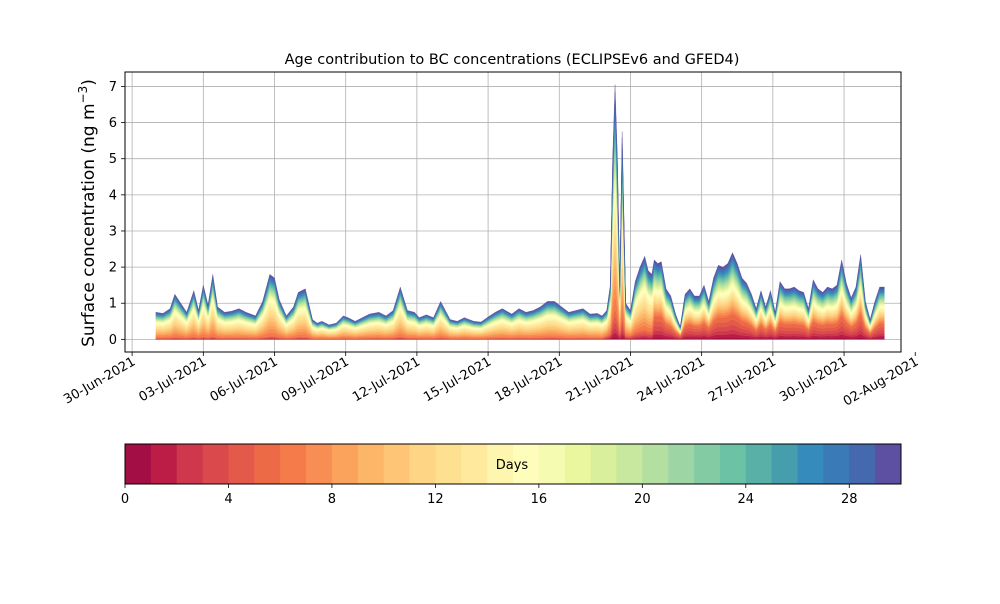 The image size is (1000, 604). I want to click on colorbar-tick-label: 24, so click(746, 499).